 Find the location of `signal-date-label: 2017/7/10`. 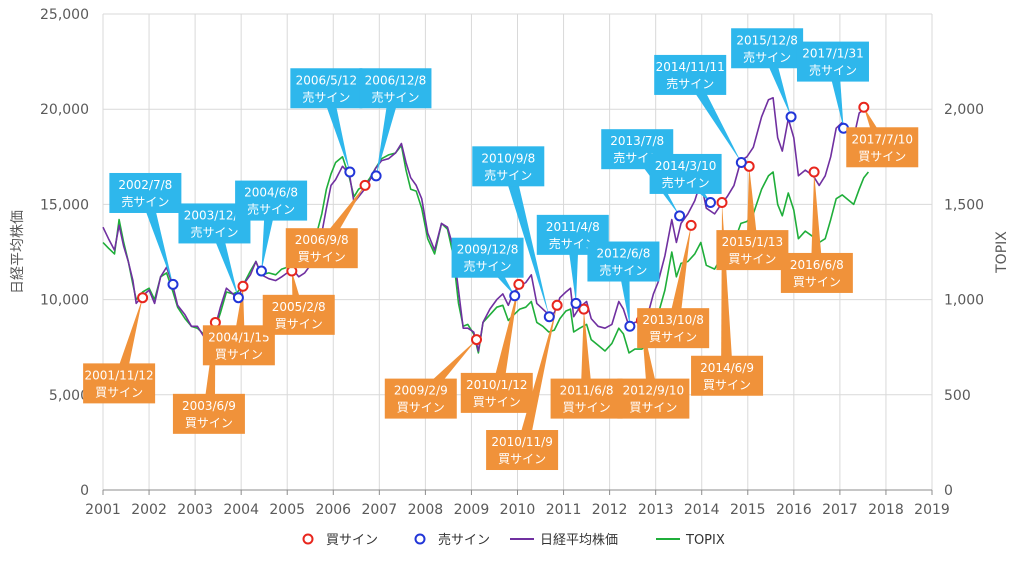

signal-date-label: 2017/7/10 is located at coordinates (882, 139).